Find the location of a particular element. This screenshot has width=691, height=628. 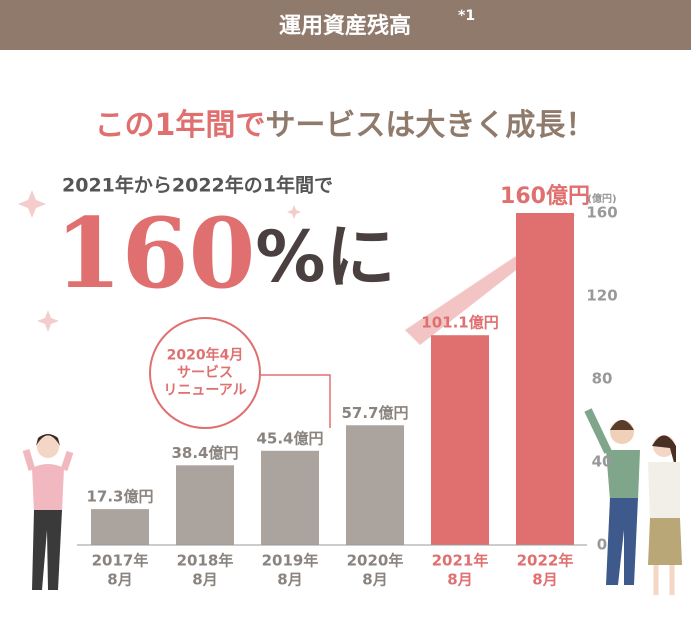

headline-part: この1年間で is located at coordinates (180, 125).